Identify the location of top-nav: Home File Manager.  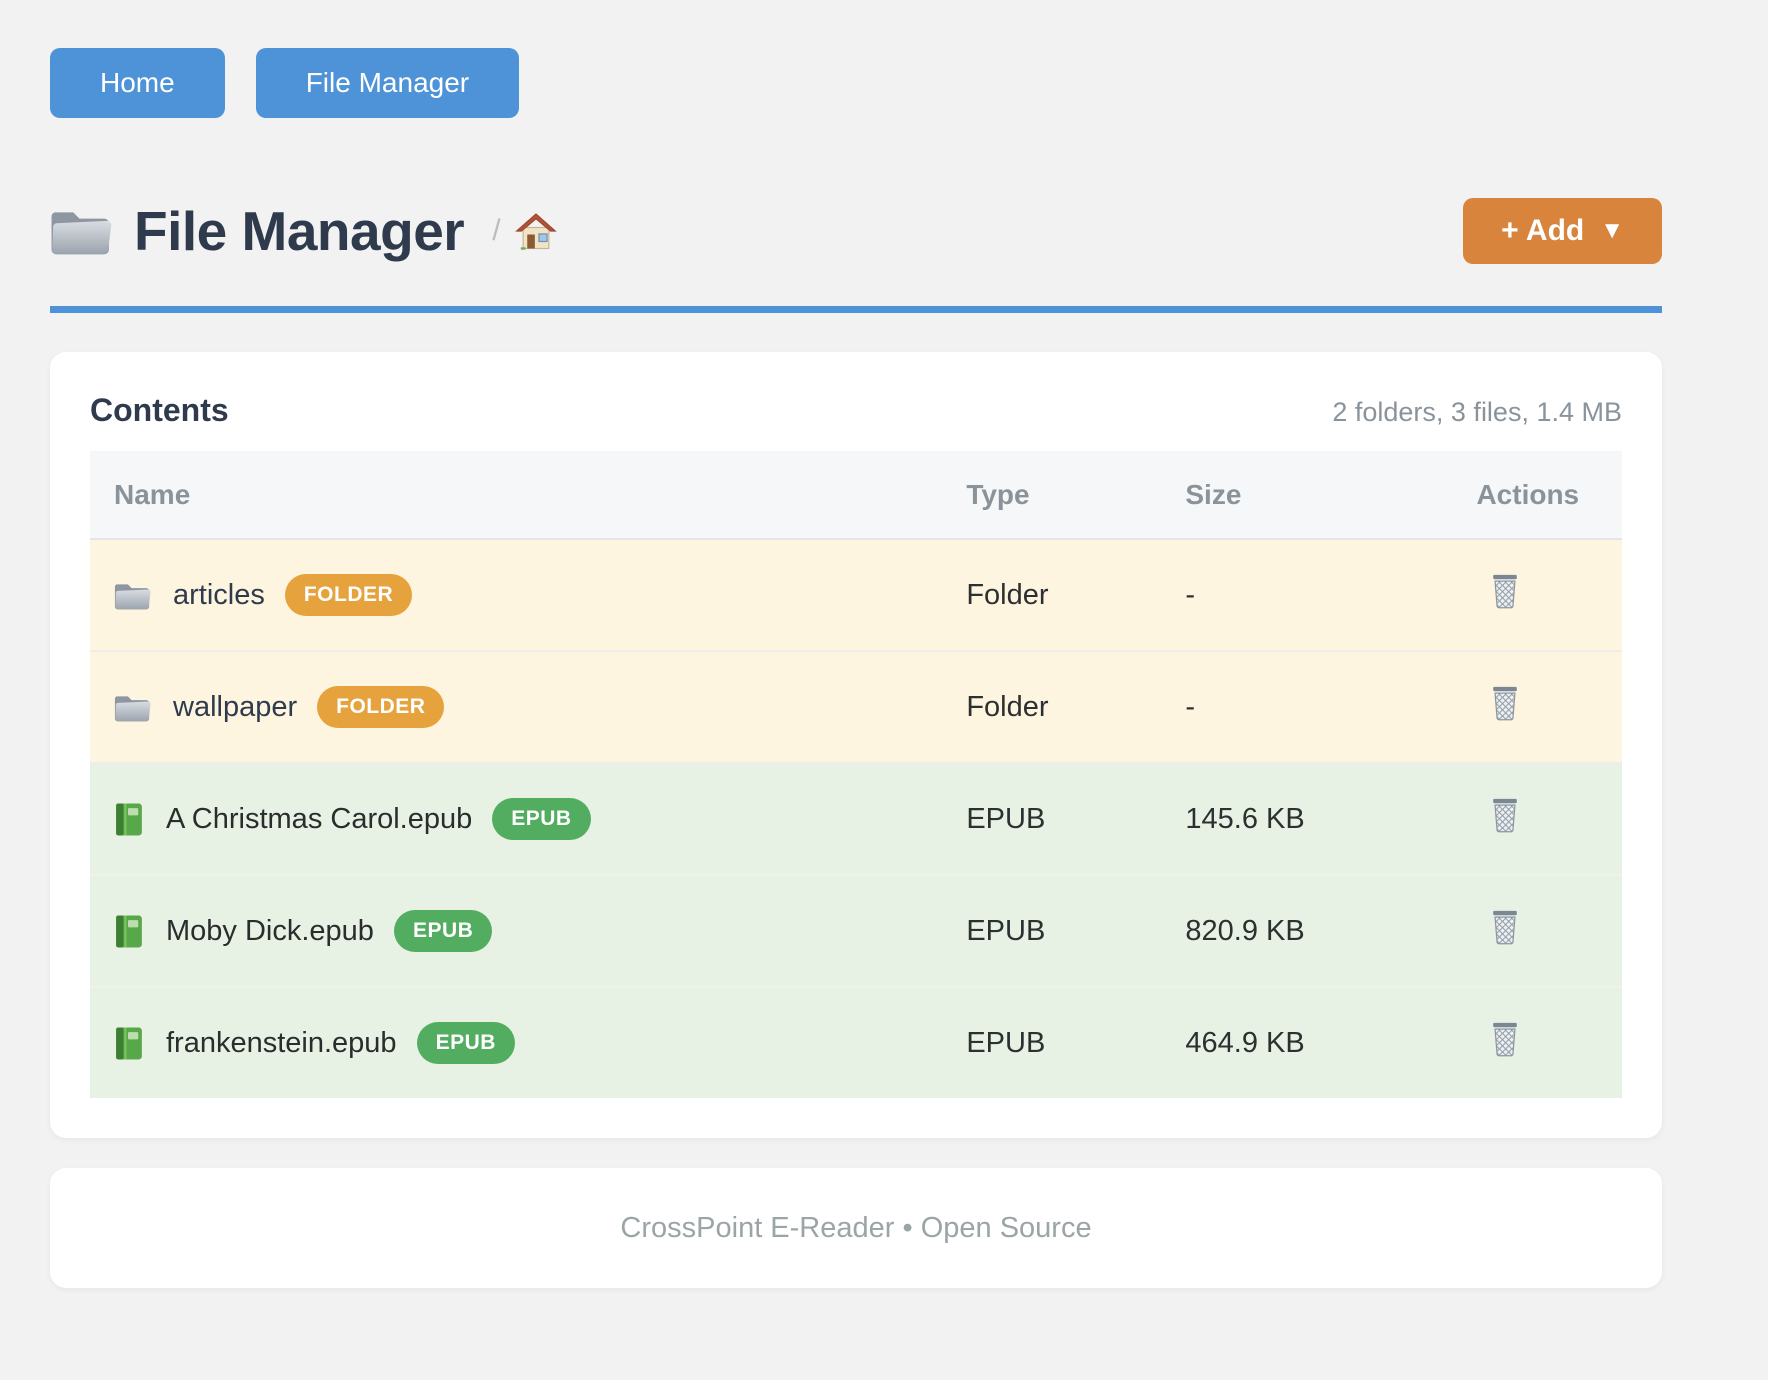
(856, 83).